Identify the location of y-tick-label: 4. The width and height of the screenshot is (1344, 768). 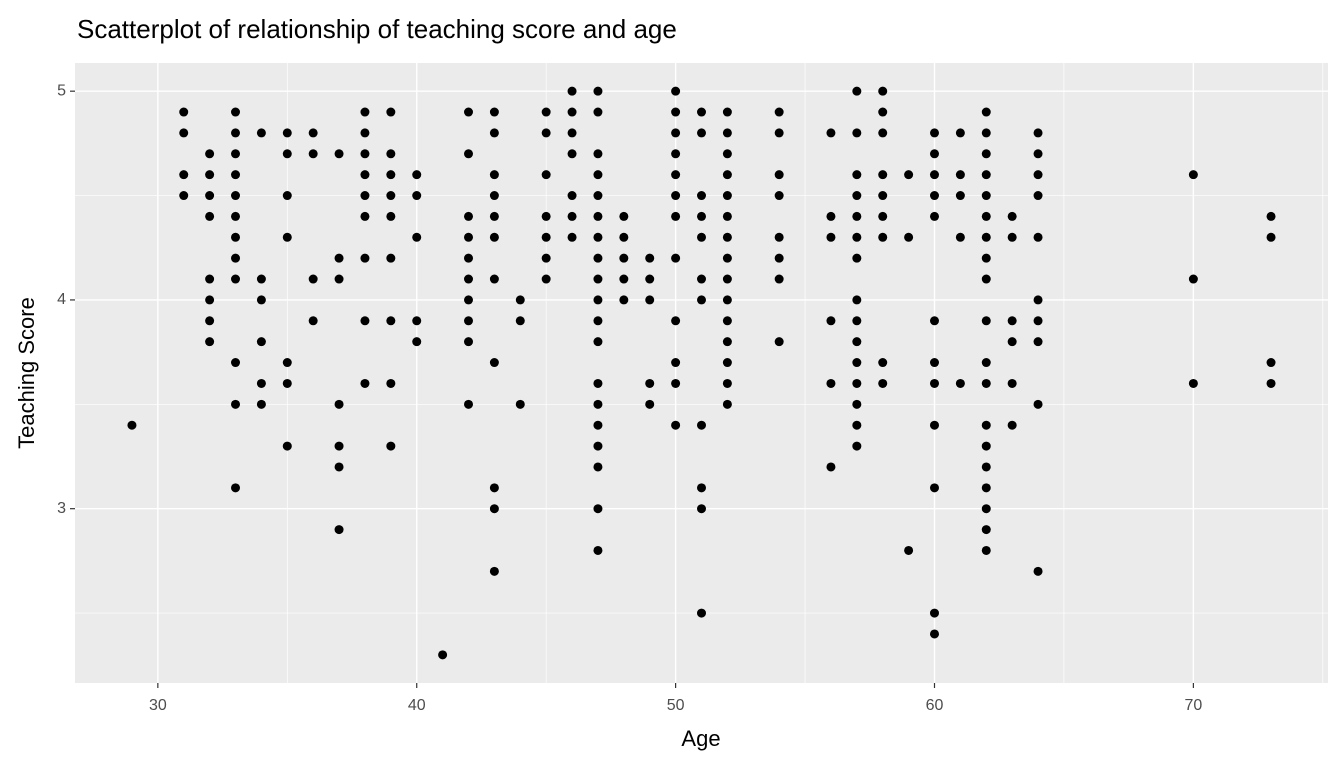
(61, 299).